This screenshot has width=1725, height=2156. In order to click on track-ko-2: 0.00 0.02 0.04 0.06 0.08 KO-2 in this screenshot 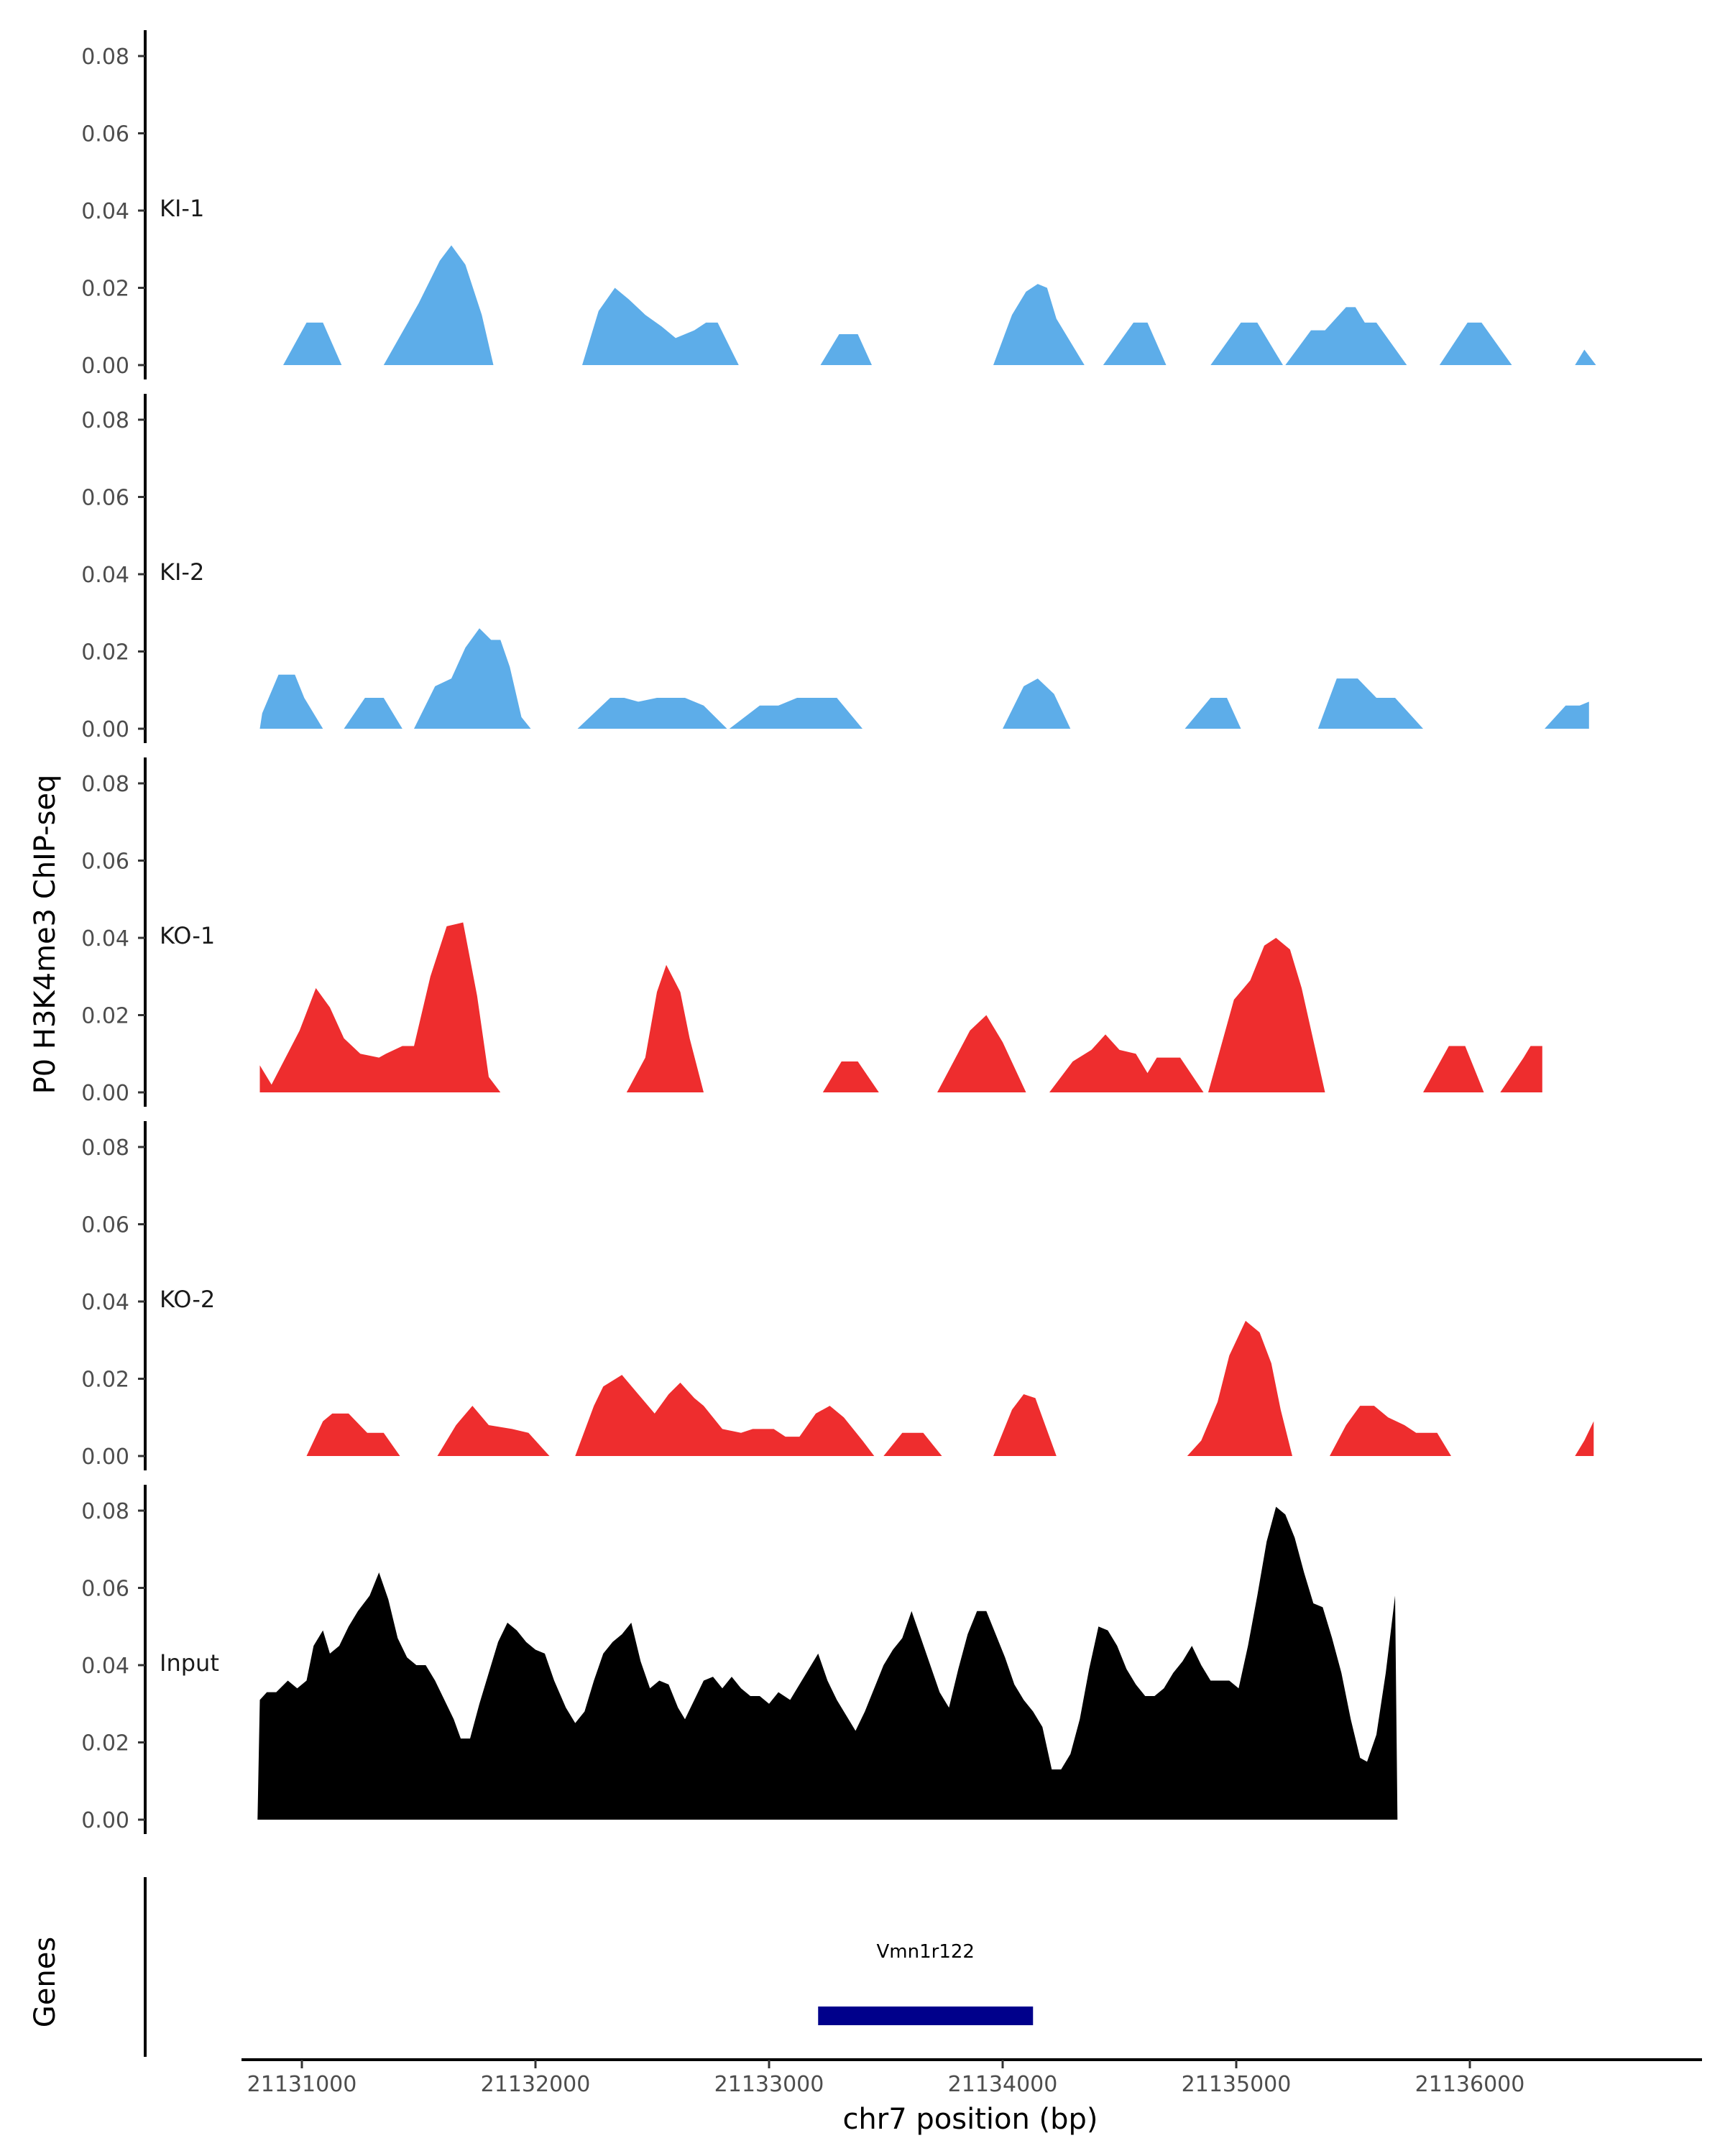, I will do `click(837, 1296)`.